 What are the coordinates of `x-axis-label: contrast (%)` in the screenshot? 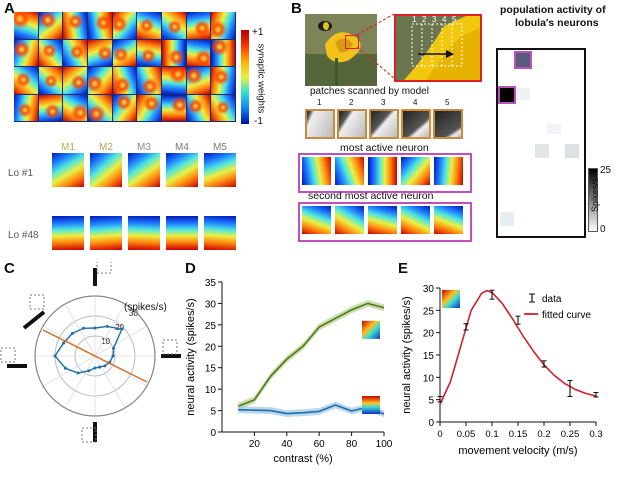 It's located at (302, 459).